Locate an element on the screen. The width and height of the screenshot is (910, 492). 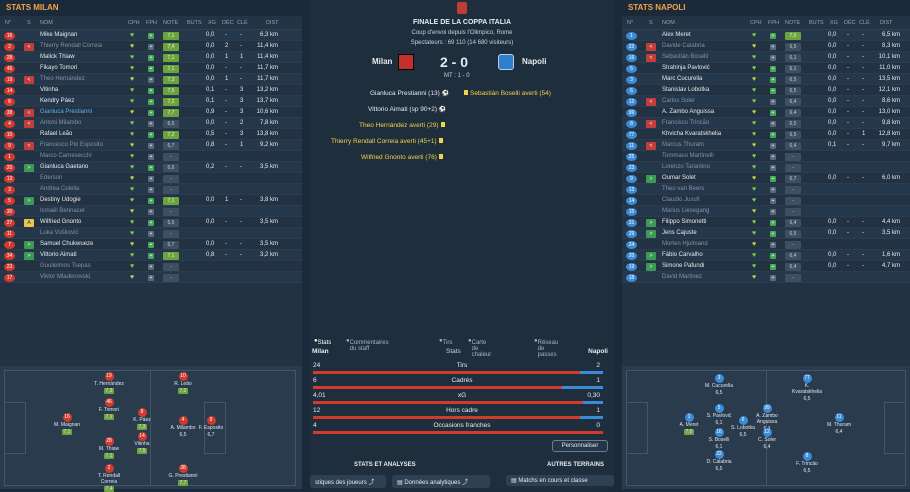
player-name: Ismaël Bennacer is located at coordinates (63, 210).